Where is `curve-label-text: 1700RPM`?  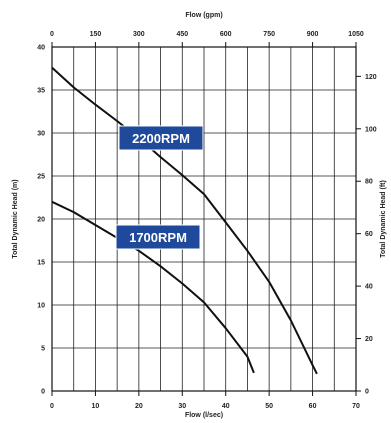 curve-label-text: 1700RPM is located at coordinates (158, 237).